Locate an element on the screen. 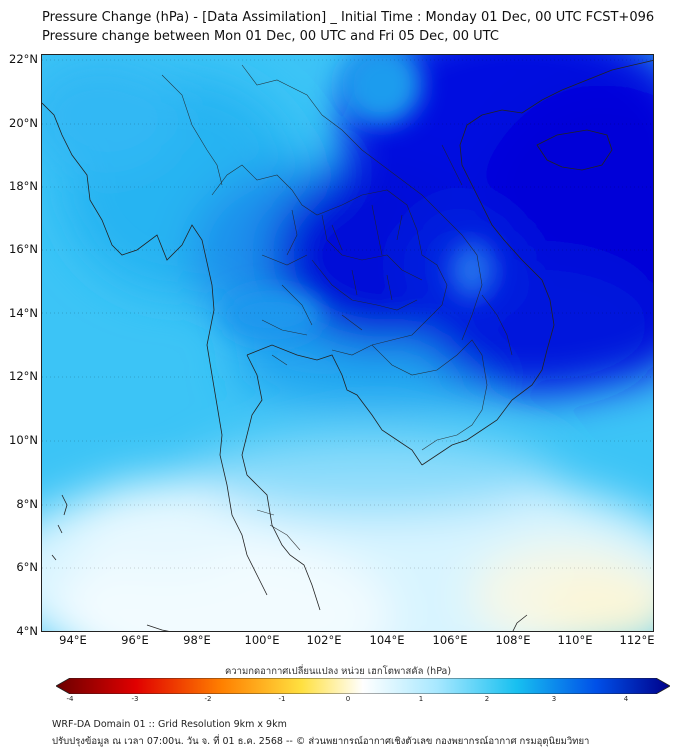 The image size is (676, 756). lon-label-98e: 98°E is located at coordinates (197, 640).